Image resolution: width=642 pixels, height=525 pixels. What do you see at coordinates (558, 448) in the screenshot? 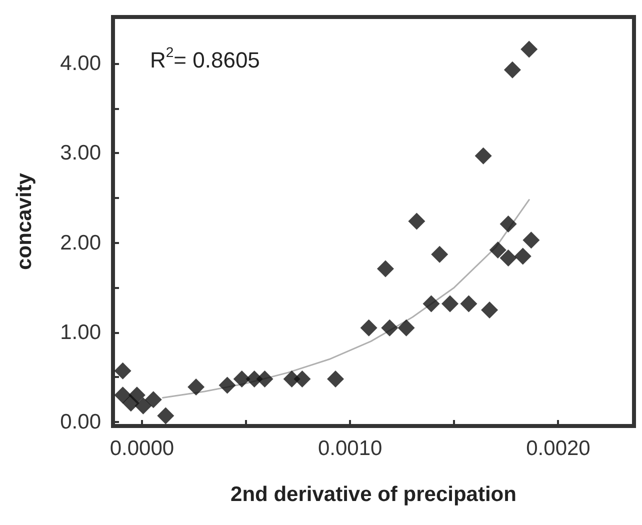
I see `x-tick-label: 0.0020` at bounding box center [558, 448].